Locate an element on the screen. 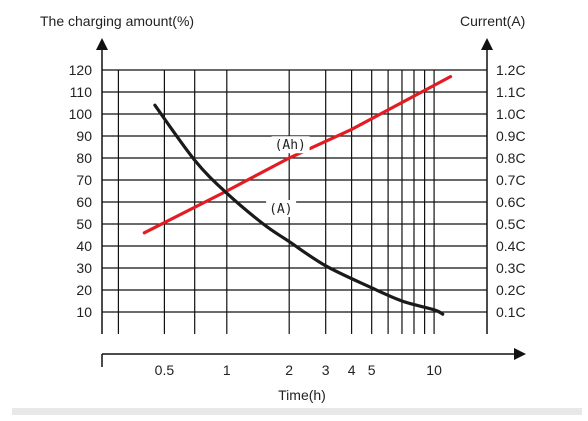  y-right-tick-label: 0.3C is located at coordinates (511, 268).